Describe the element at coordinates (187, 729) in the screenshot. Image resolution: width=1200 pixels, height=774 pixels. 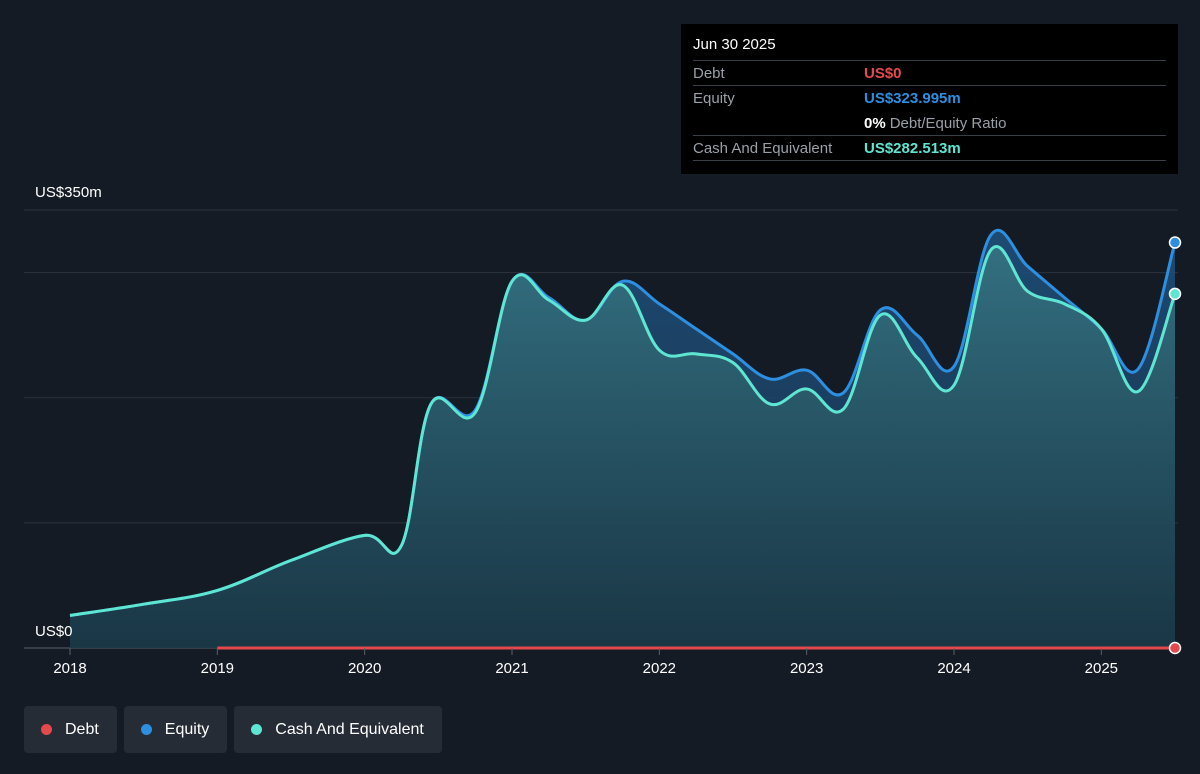
I see `legend-label-equity: Equity` at that location.